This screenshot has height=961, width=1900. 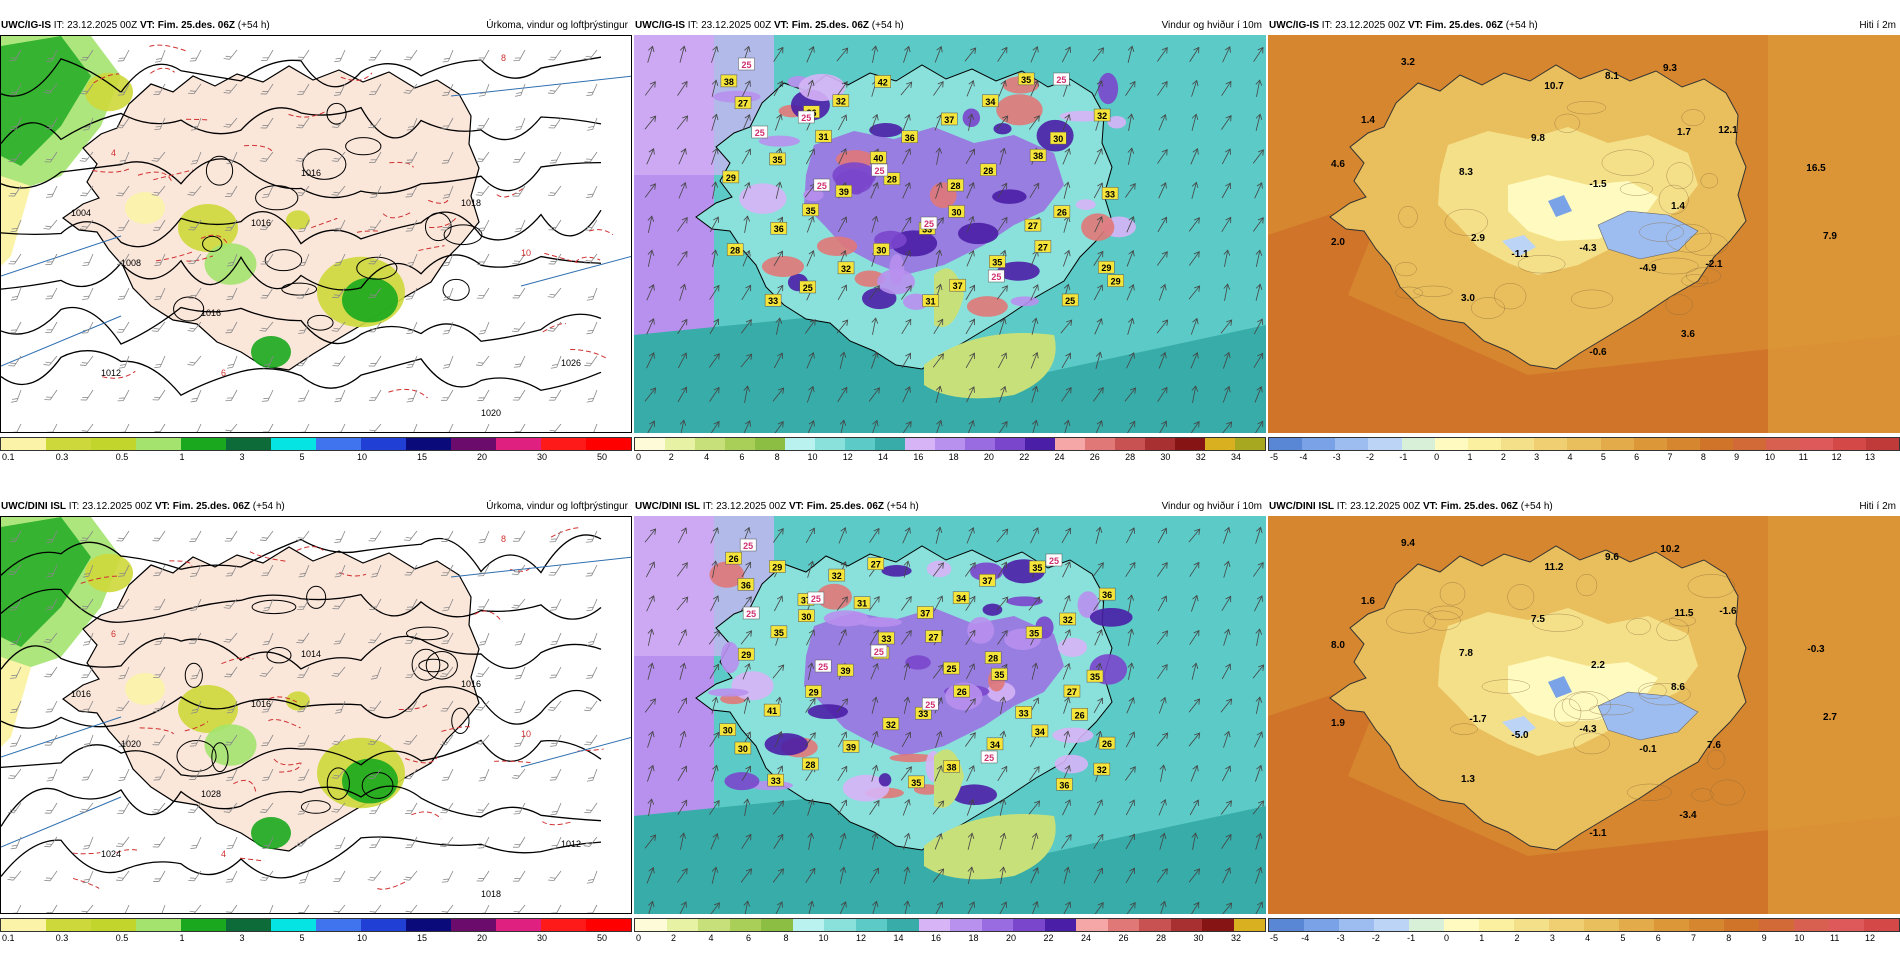 I want to click on gust-label: 40, so click(x=878, y=158).